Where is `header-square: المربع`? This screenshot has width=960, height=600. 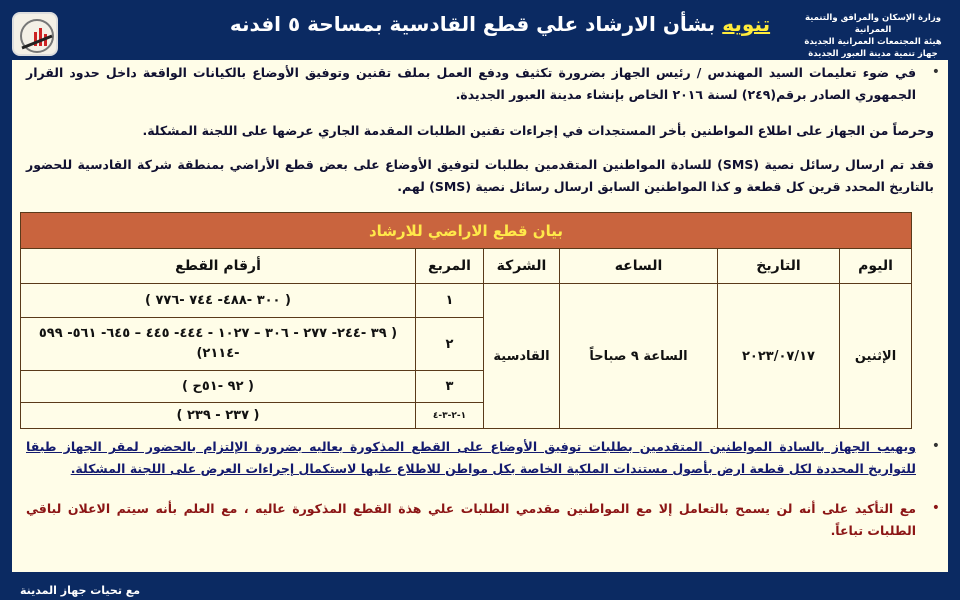 header-square: المربع is located at coordinates (449, 266).